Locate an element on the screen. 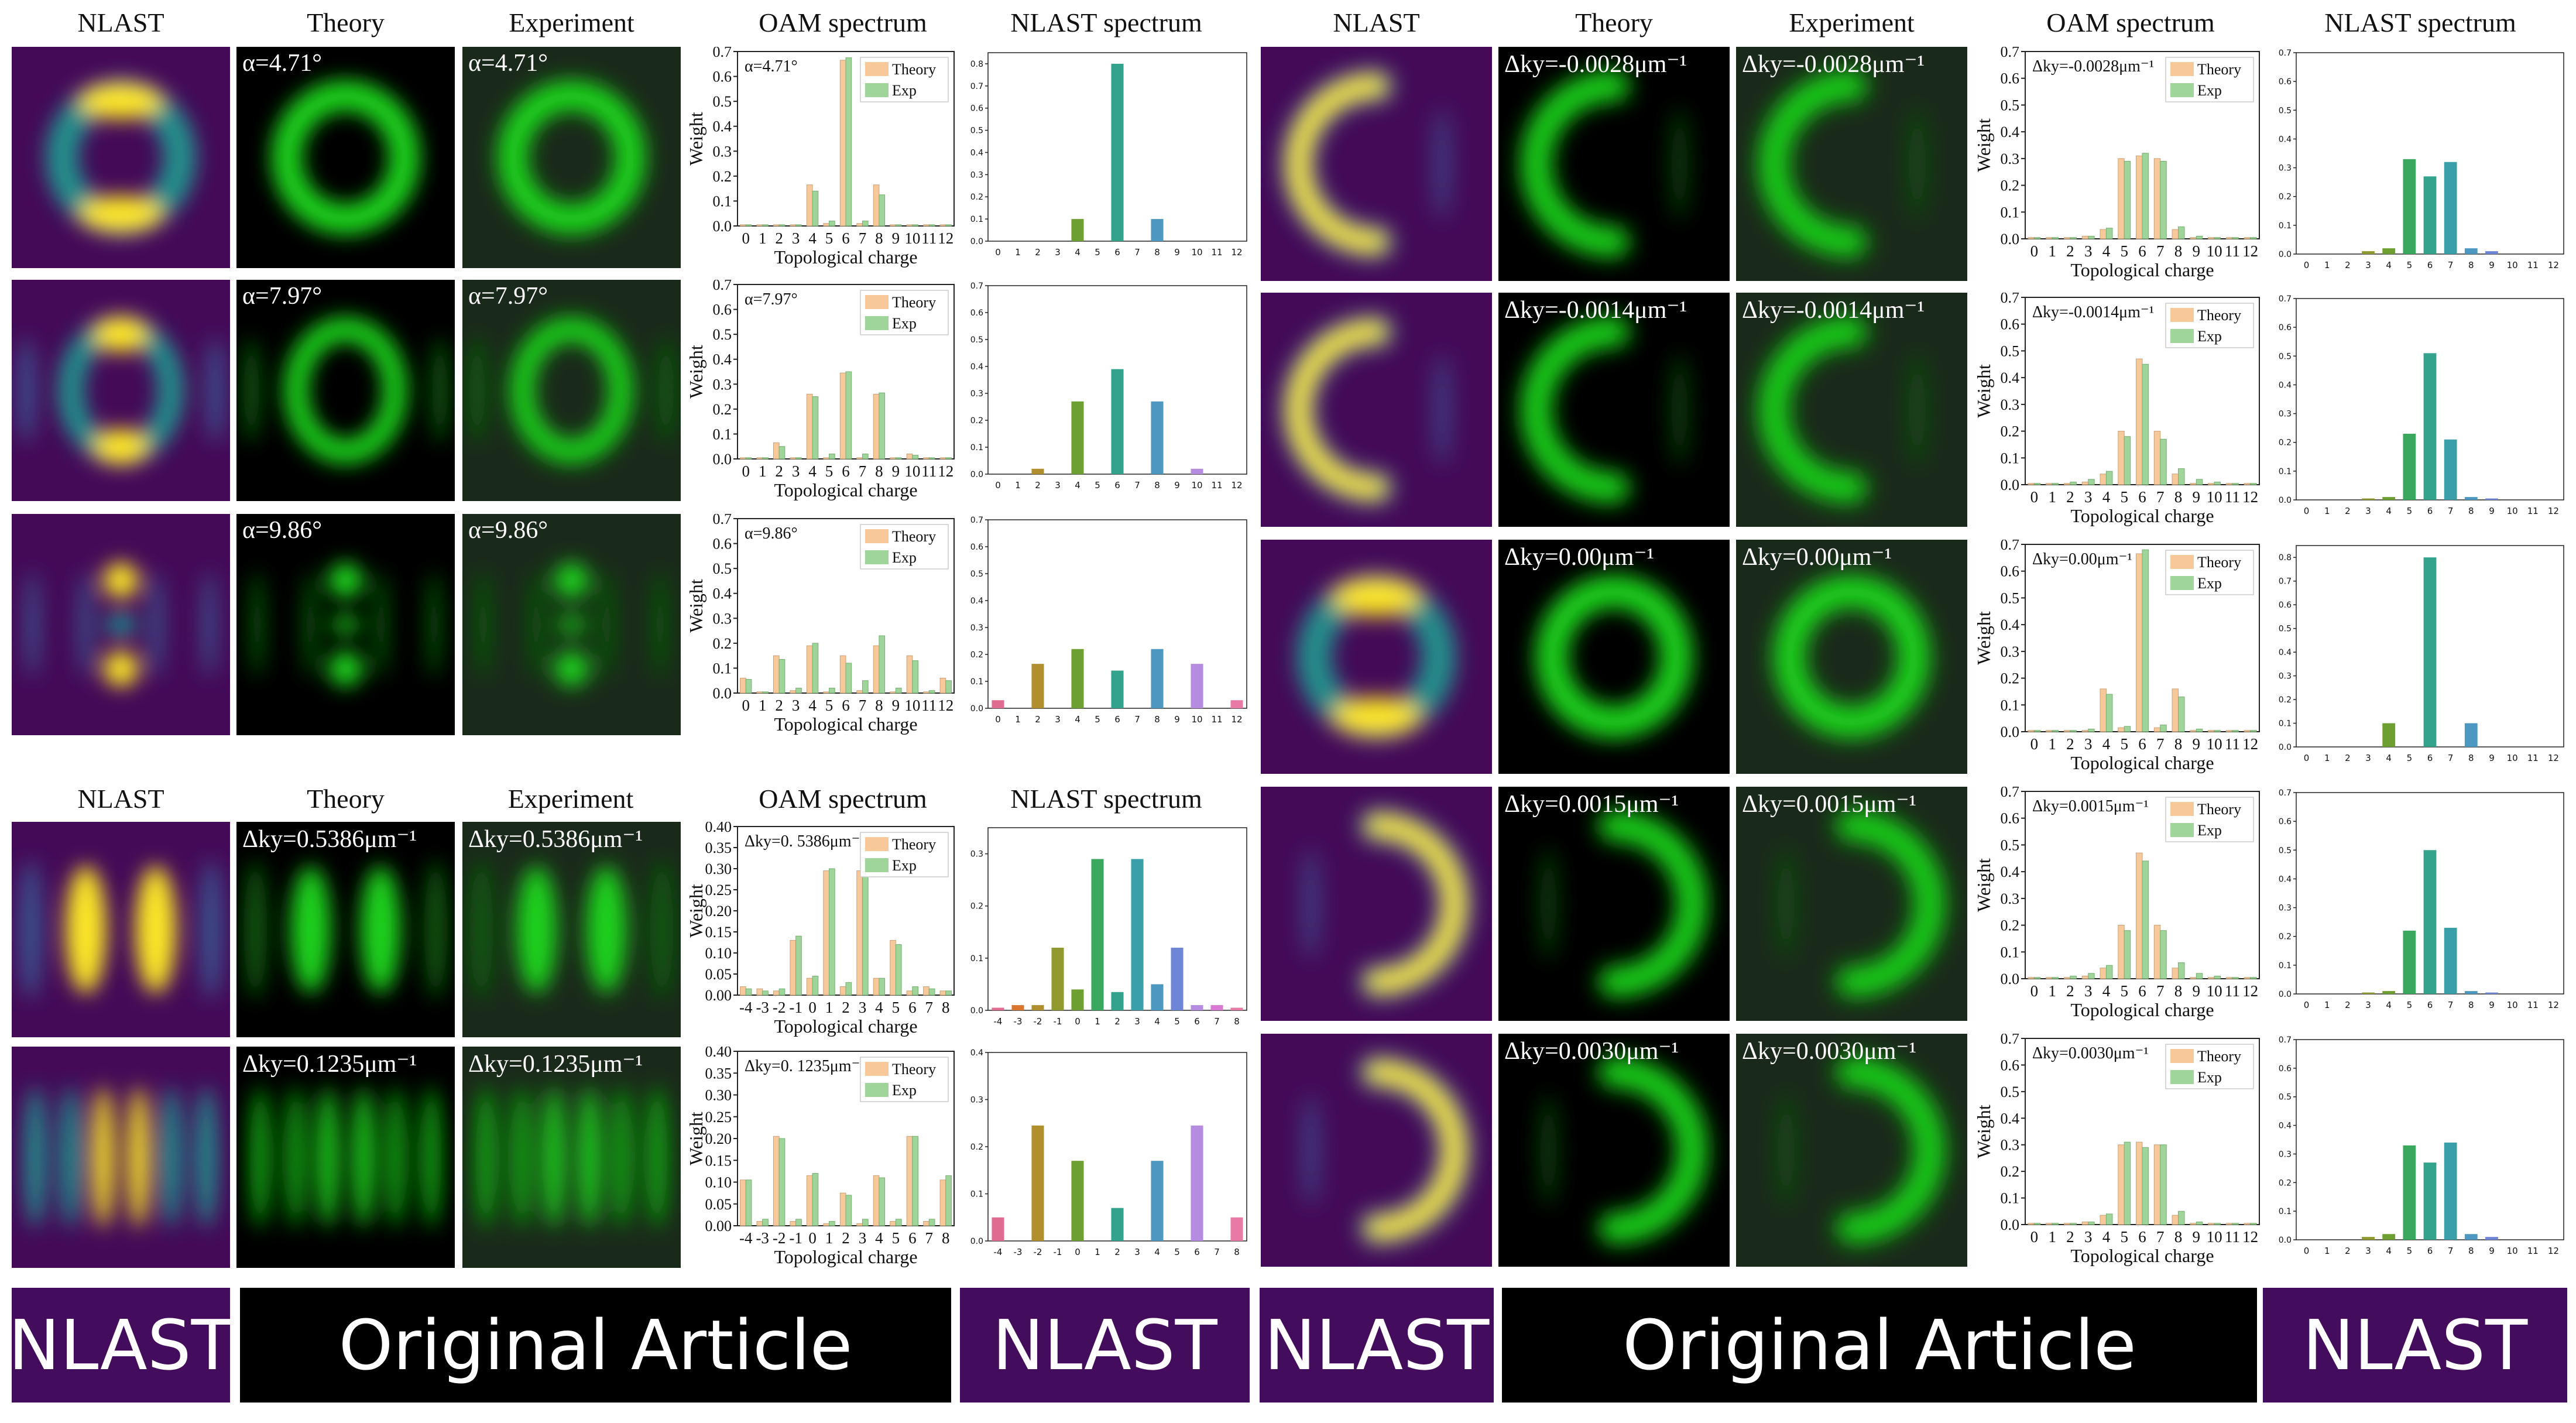  exp-param-label: Δky=0.00μm⁻¹ is located at coordinates (1817, 557).